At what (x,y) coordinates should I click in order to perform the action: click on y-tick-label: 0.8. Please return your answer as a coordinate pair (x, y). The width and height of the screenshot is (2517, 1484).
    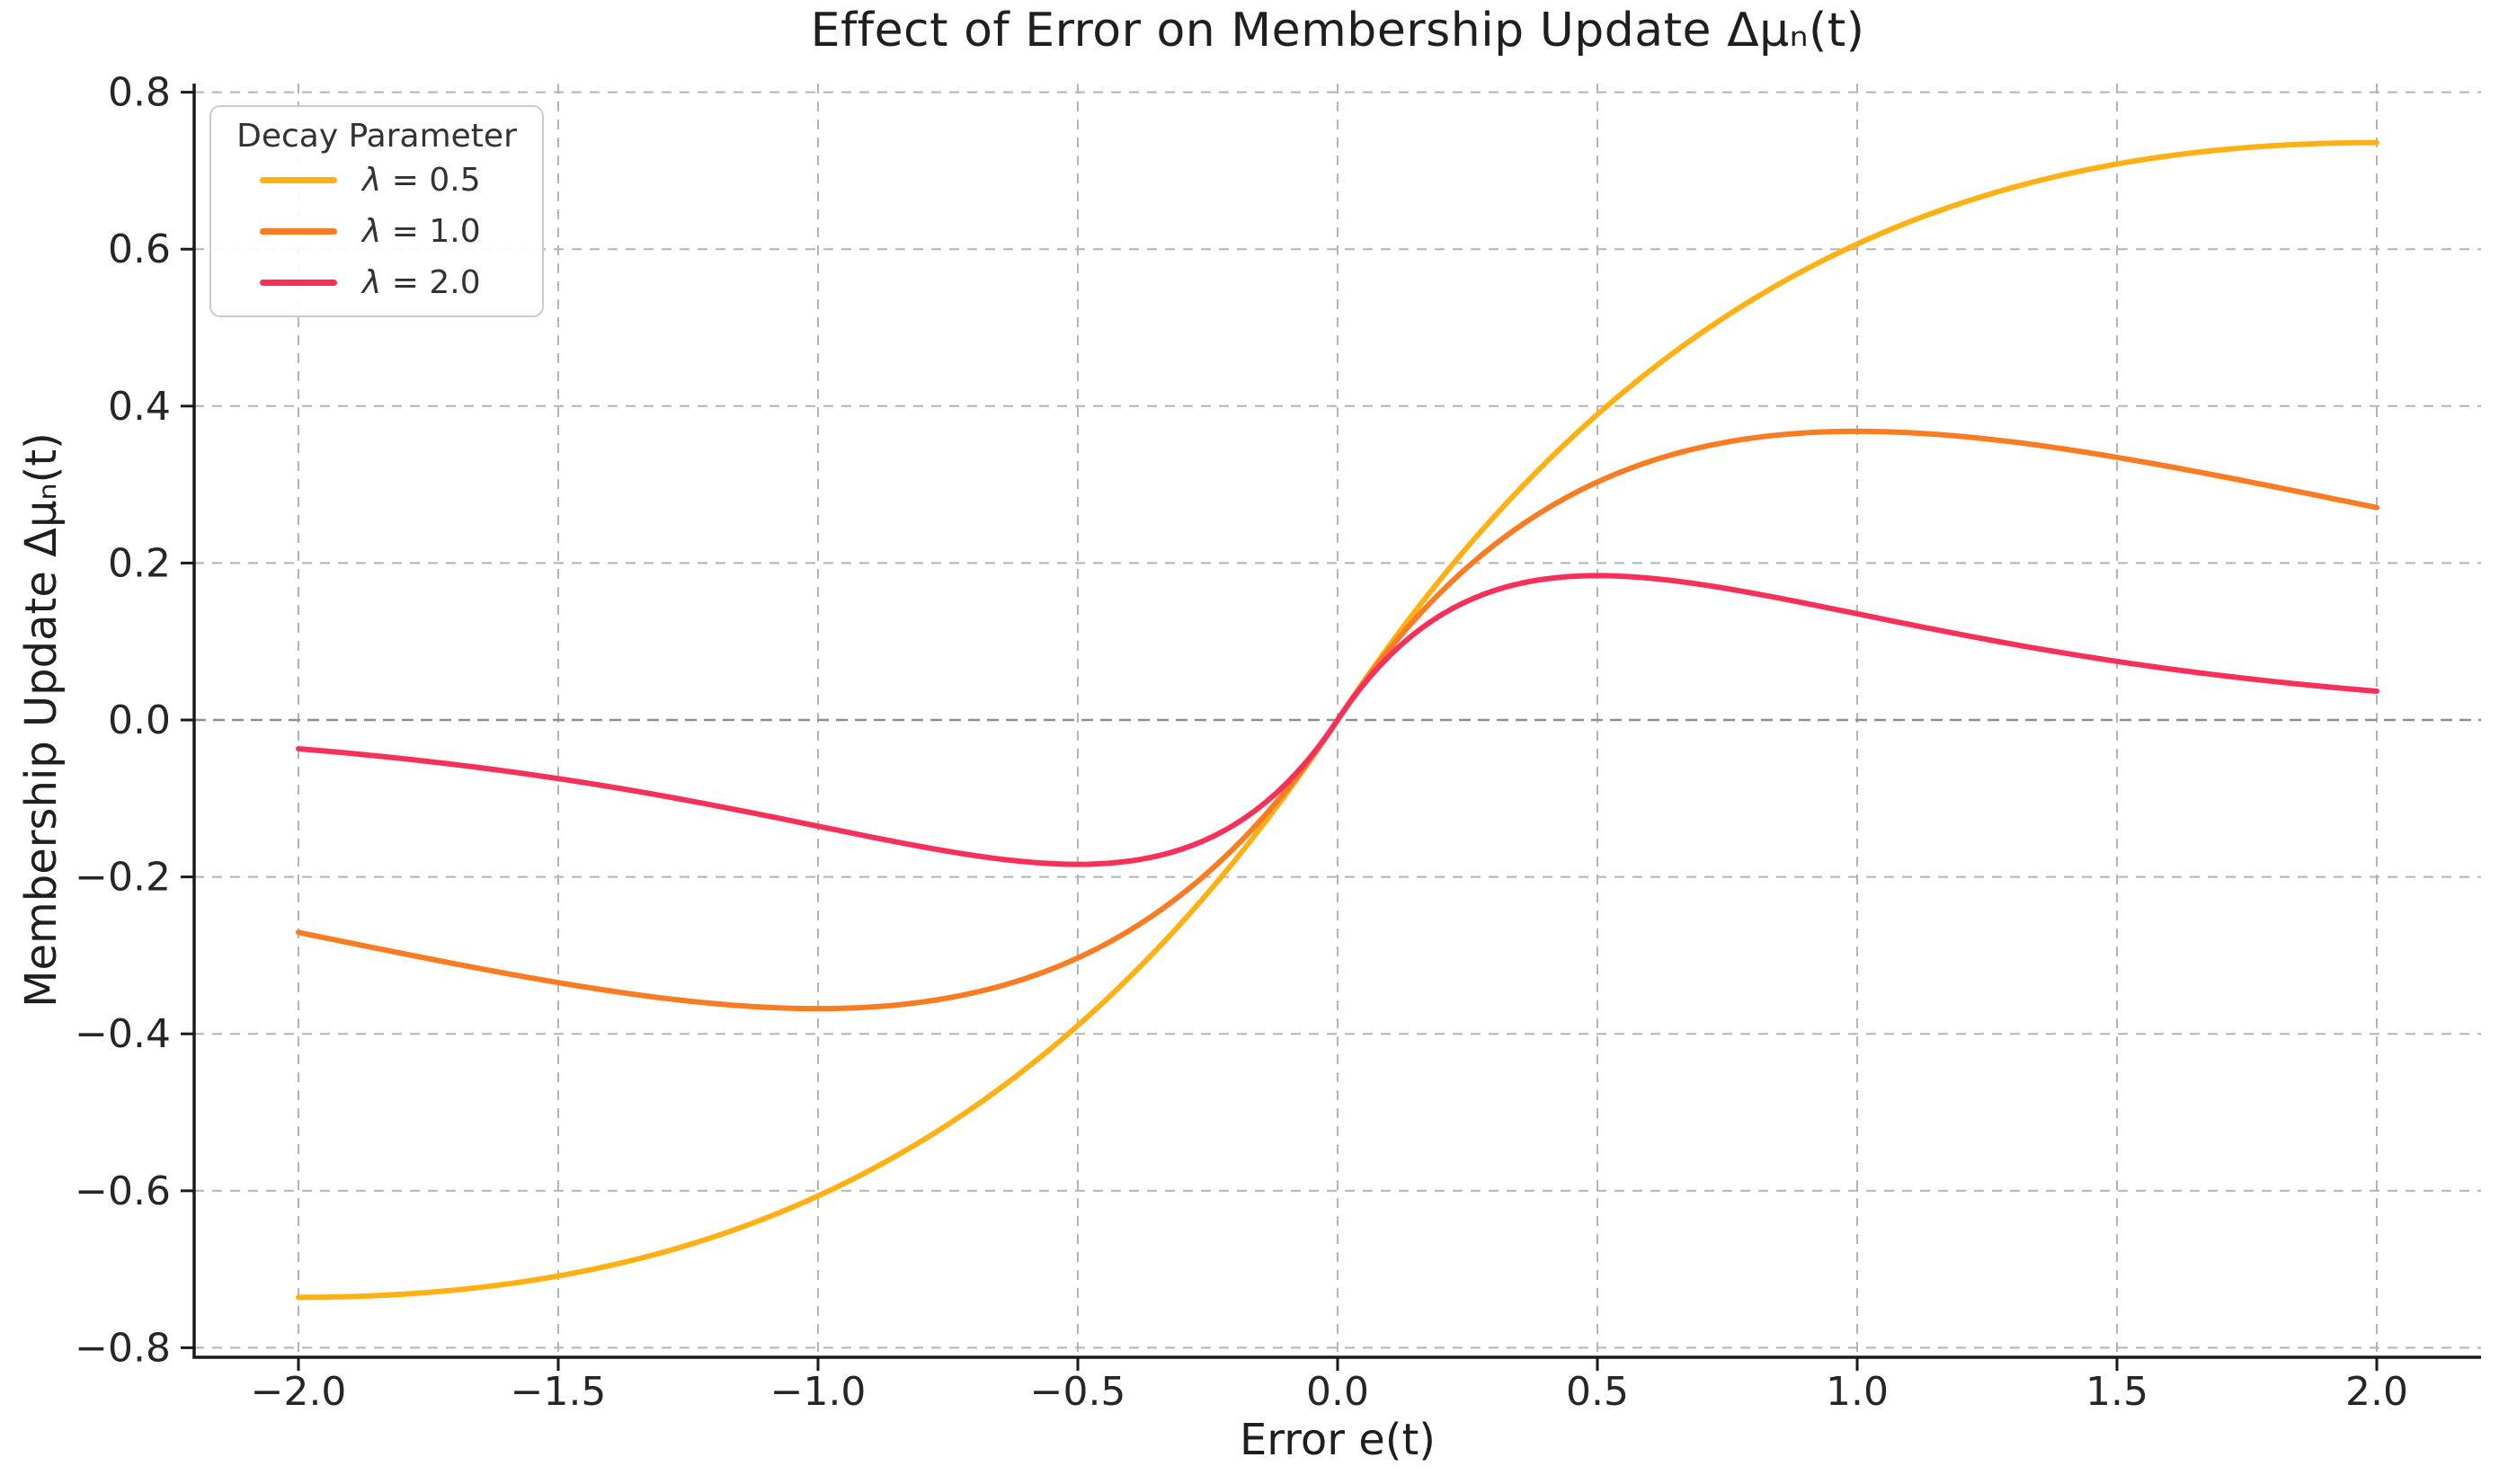
    Looking at the image, I should click on (139, 93).